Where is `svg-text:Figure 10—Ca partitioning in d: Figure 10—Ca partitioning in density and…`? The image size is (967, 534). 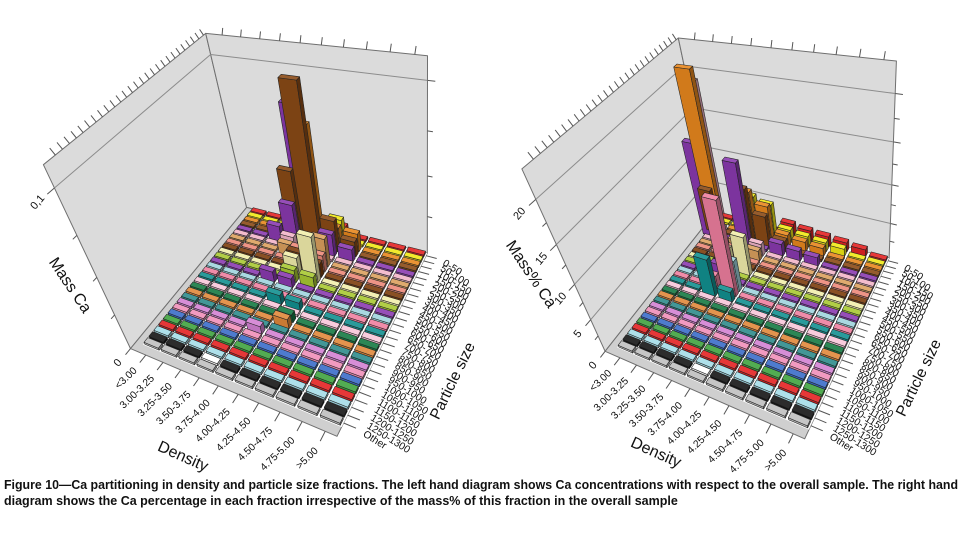
svg-text:Figure 10—Ca partitioning in d: Figure 10—Ca partitioning in density and… is located at coordinates (481, 485).